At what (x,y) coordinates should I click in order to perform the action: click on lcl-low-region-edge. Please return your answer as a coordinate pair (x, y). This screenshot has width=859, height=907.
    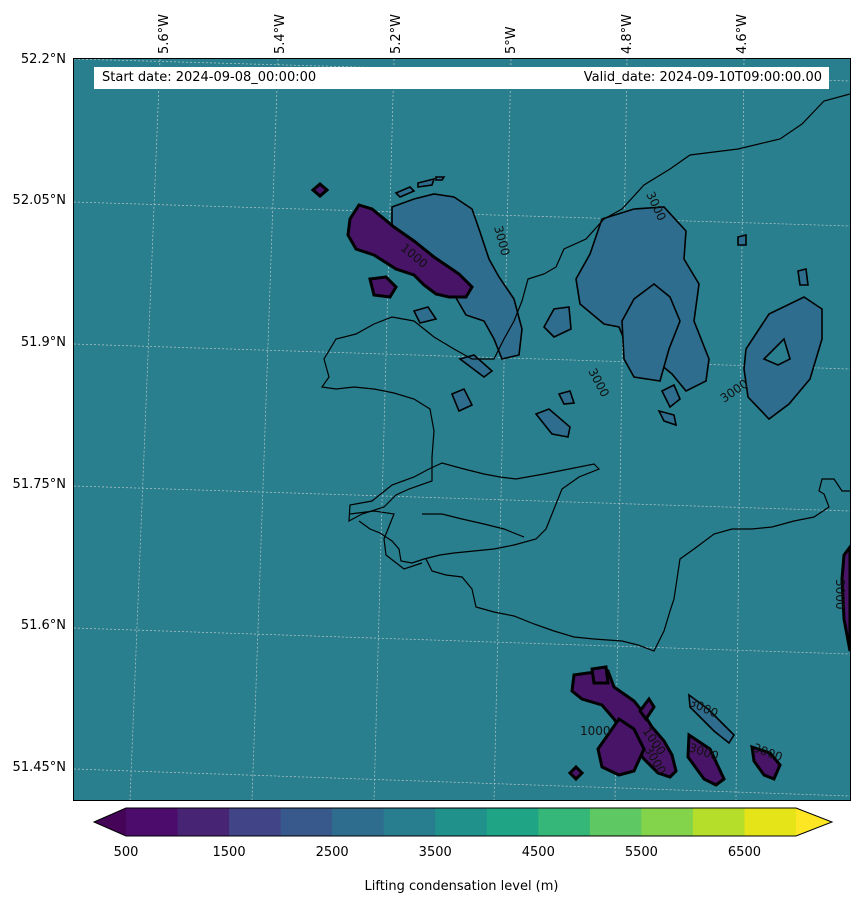
    Looking at the image, I should click on (845, 598).